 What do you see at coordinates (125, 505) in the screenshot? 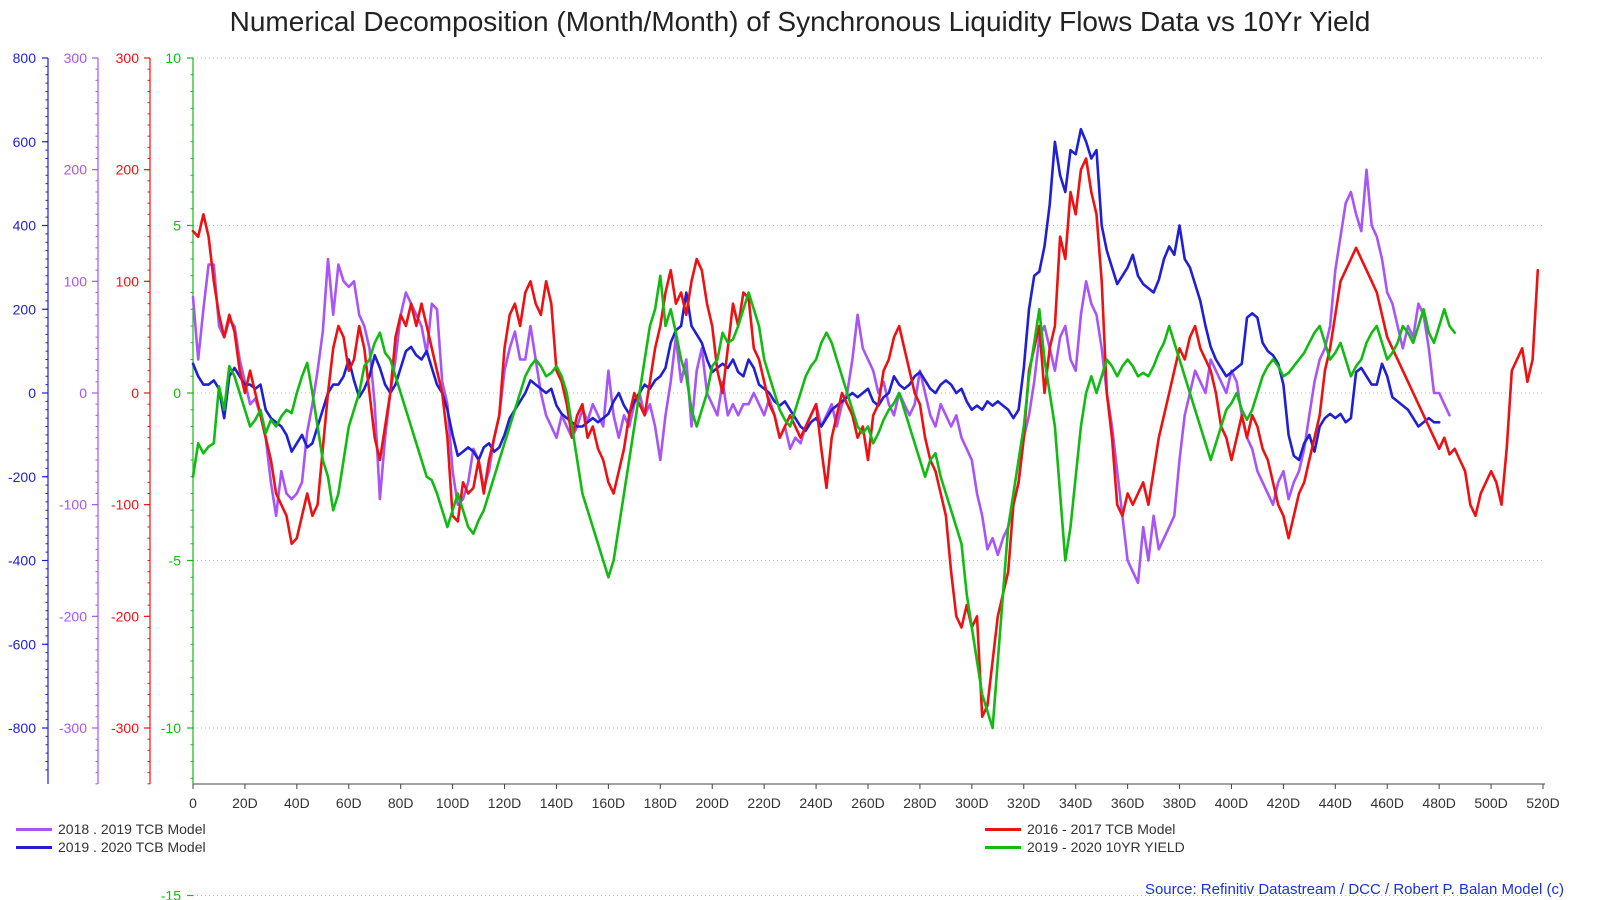
I see `y-tick-label-red: -100` at bounding box center [125, 505].